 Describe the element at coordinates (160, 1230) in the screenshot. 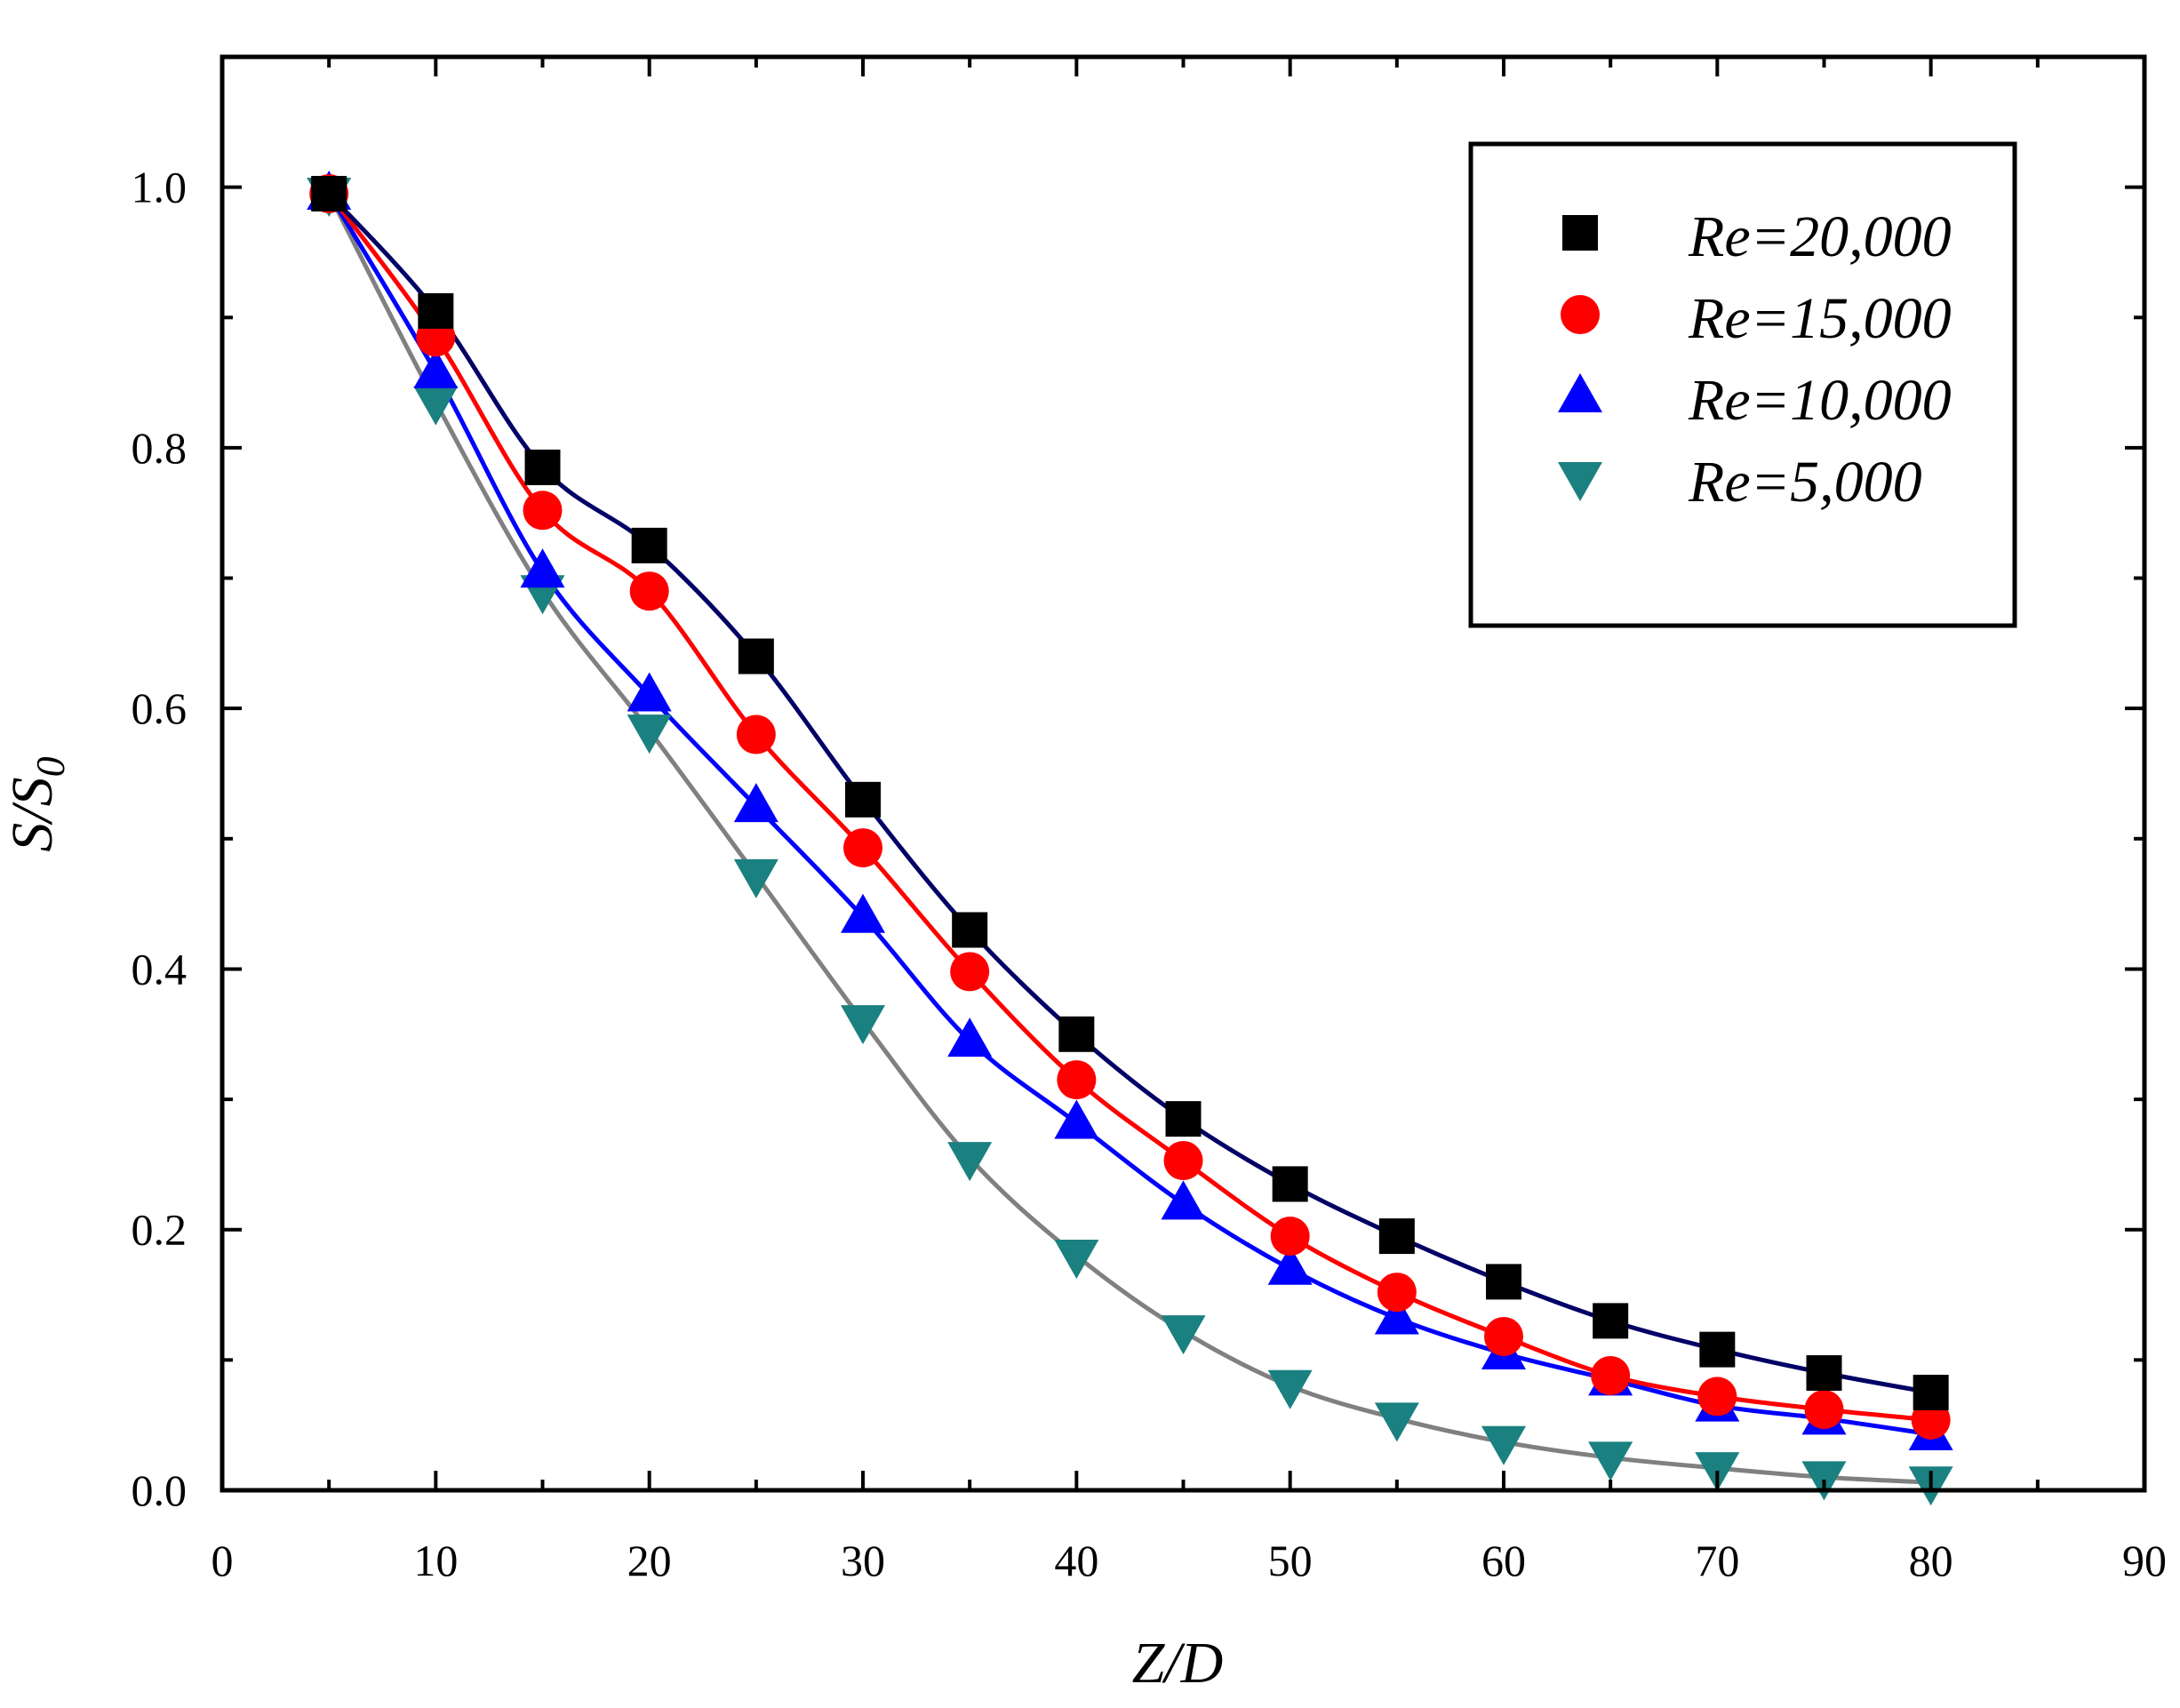

I see `y-tick-label: 0.2` at that location.